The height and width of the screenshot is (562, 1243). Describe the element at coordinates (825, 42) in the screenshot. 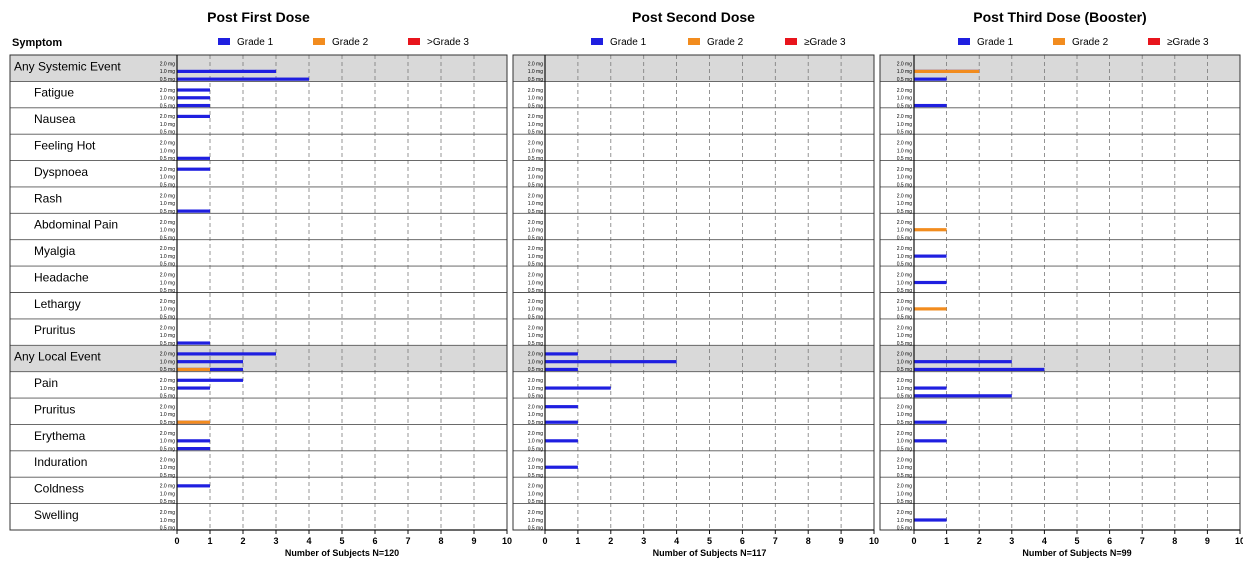

I see `legend-label: ≥Grade 3` at that location.